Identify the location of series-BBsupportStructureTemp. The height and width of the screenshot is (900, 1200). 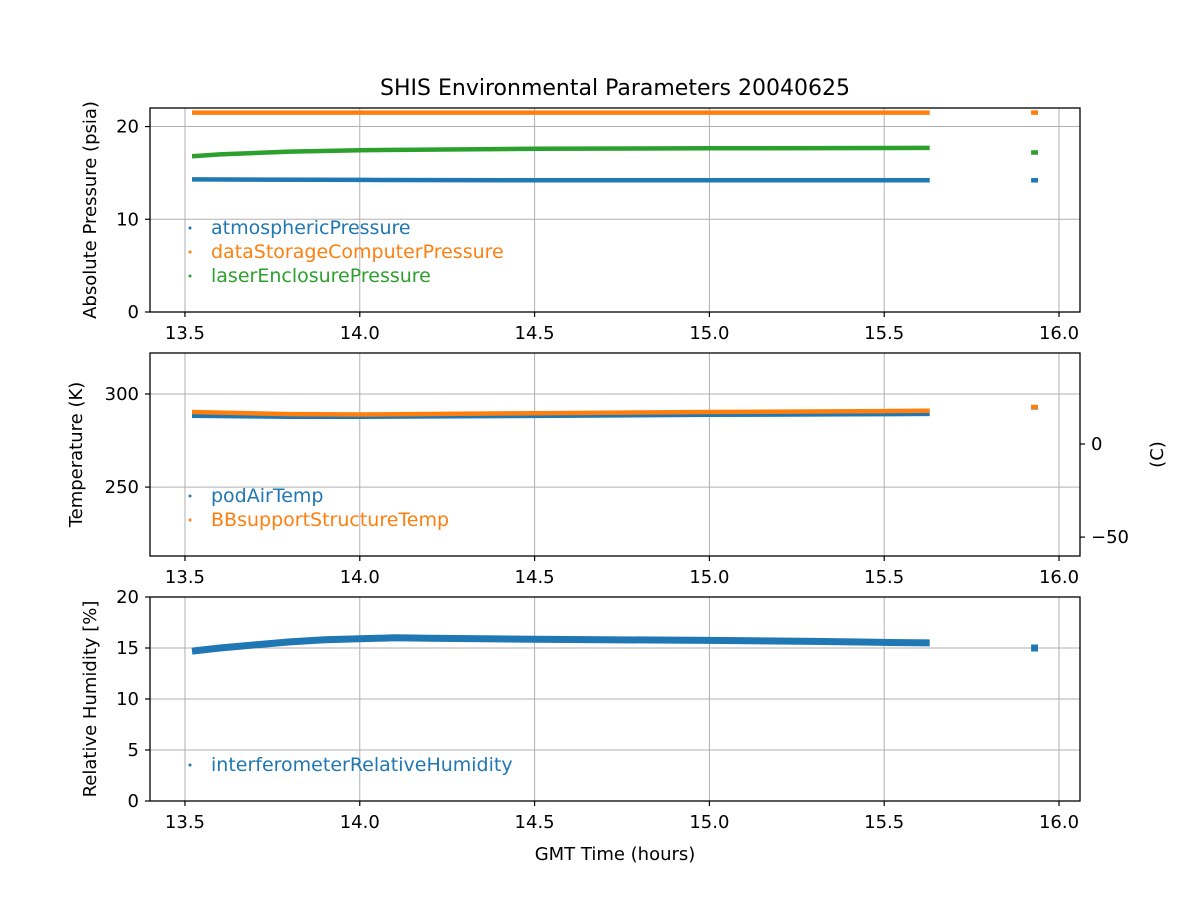
(614, 410).